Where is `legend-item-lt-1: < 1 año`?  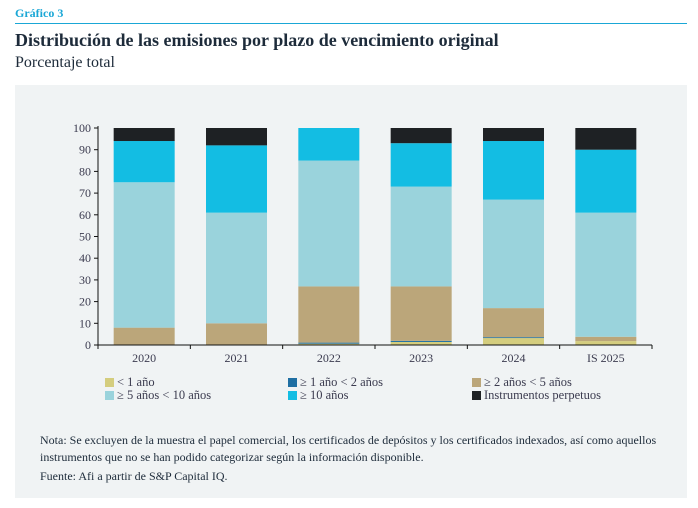 legend-item-lt-1: < 1 año is located at coordinates (130, 382).